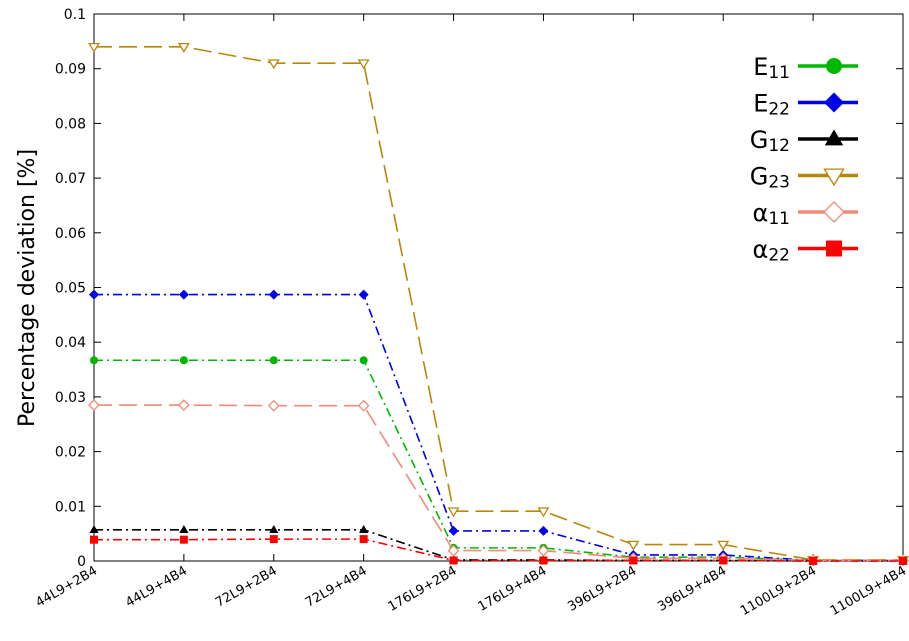 This screenshot has width=909, height=641. I want to click on legend-item: α22, so click(805, 251).